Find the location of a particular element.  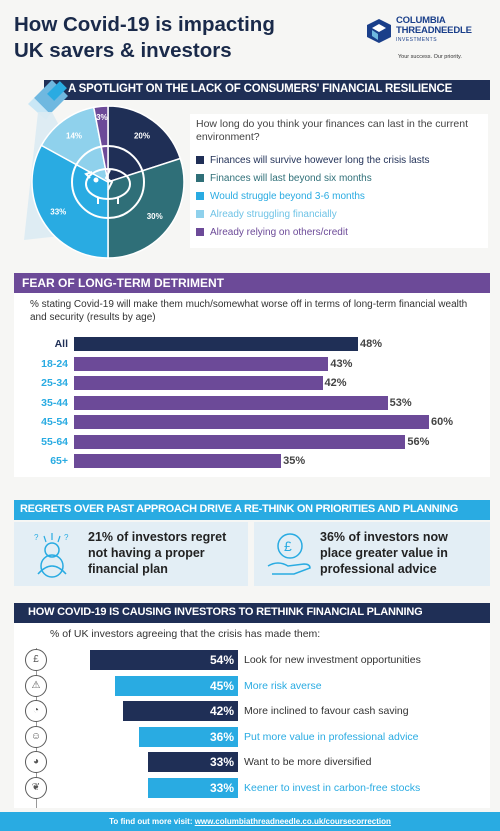

logo-tagline: Your success. Our priority. is located at coordinates (430, 57).